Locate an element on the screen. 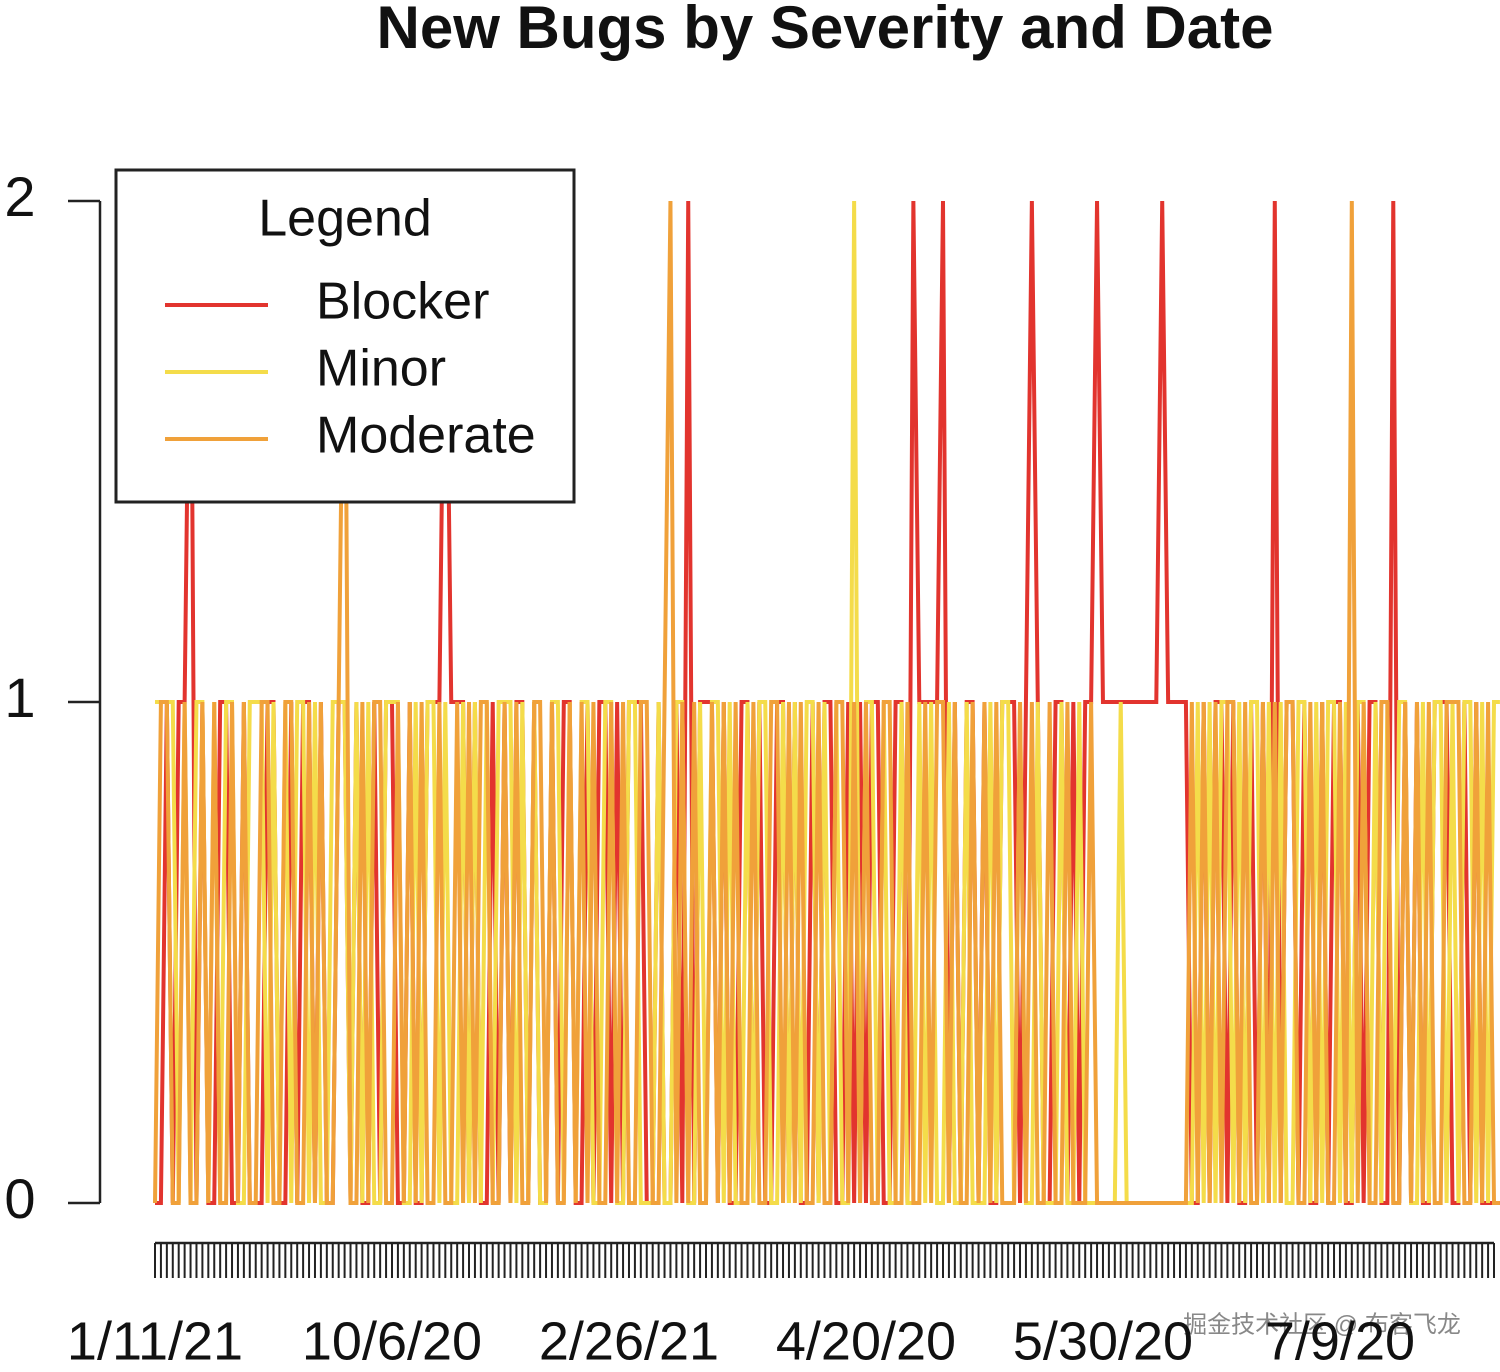  x-tick-label: 2/26/21 is located at coordinates (629, 1341).